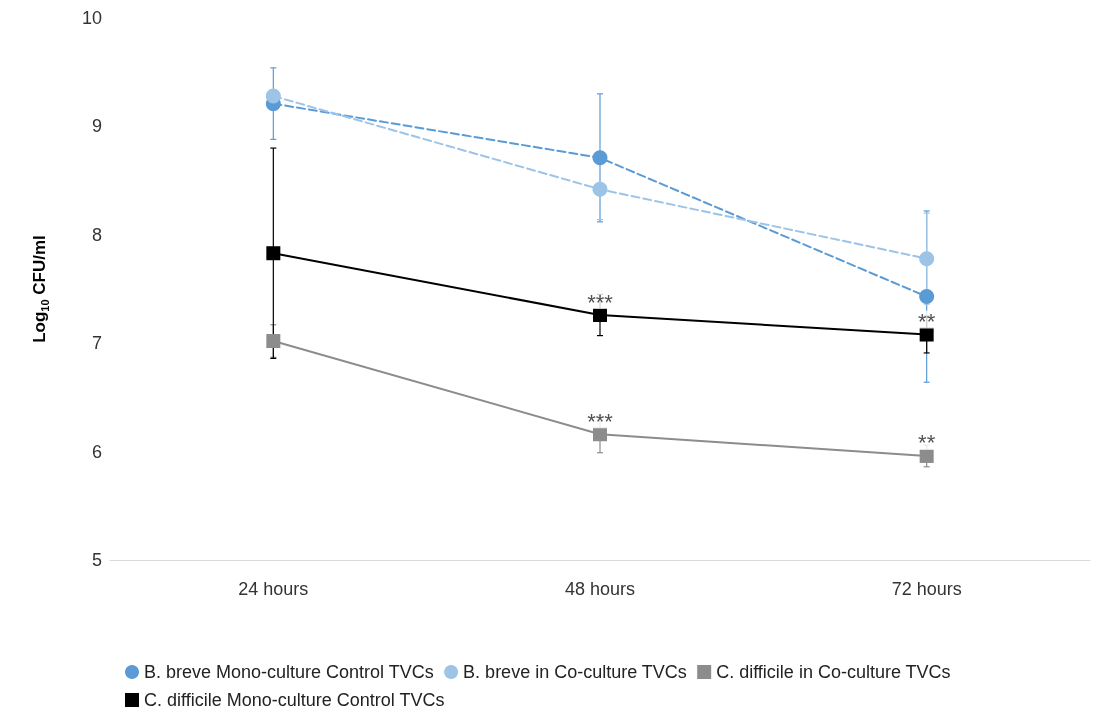 The image size is (1108, 722). What do you see at coordinates (96, 234) in the screenshot?
I see `y-tick-label: 8` at bounding box center [96, 234].